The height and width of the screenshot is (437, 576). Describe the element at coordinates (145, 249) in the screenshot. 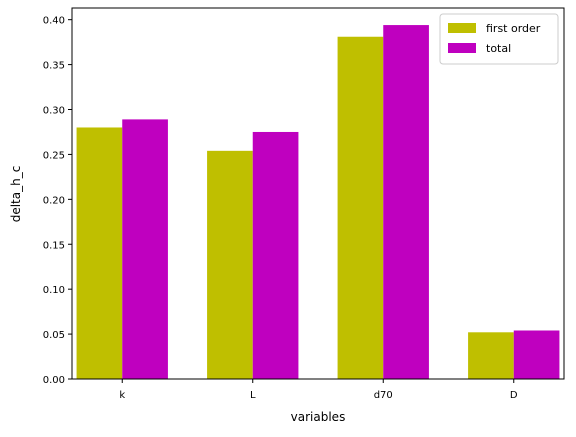

I see `bar-total-k` at that location.